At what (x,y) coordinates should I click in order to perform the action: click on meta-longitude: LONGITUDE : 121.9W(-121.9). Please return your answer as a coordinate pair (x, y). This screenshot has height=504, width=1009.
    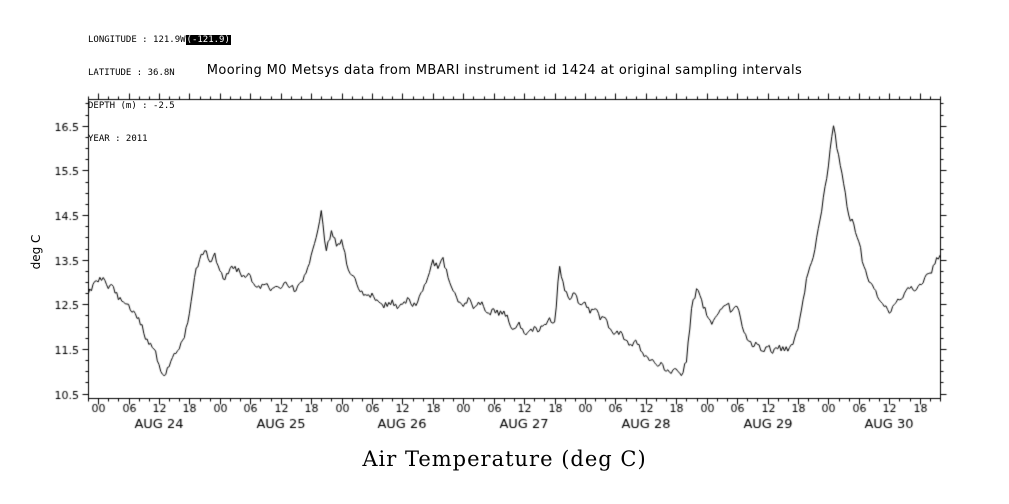
    Looking at the image, I should click on (159, 40).